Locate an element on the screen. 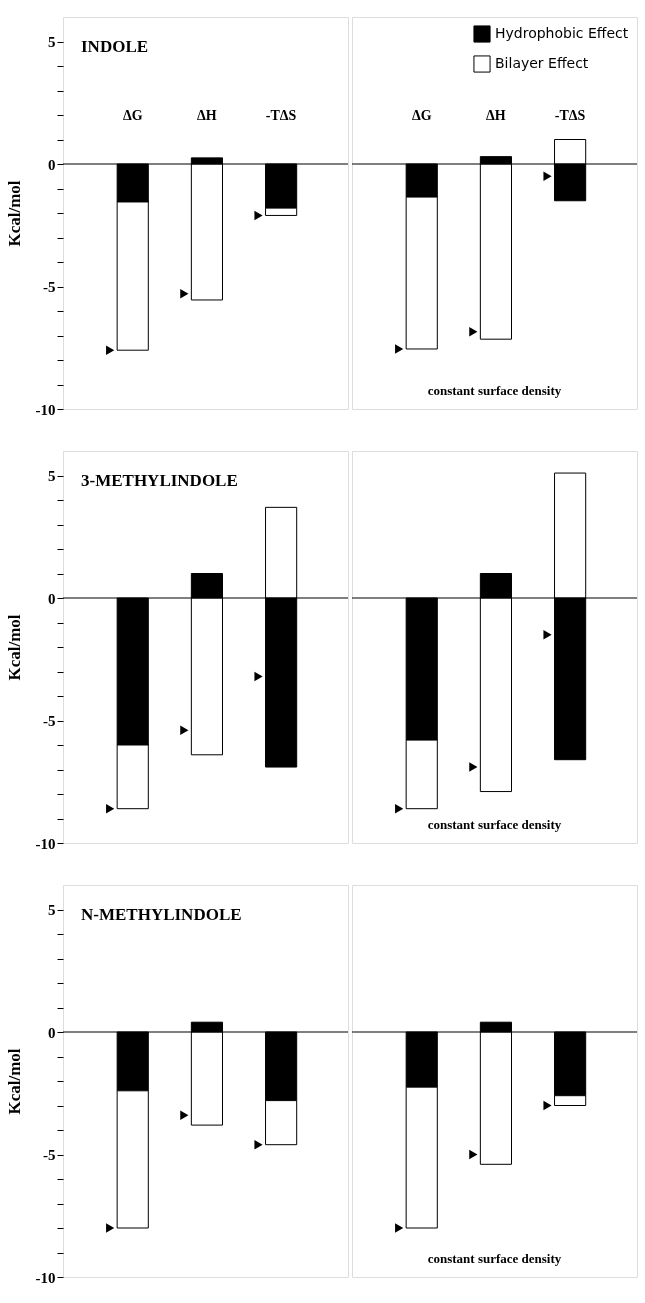 This screenshot has width=645, height=1303. legend-label: Bilayer Effect is located at coordinates (542, 63).